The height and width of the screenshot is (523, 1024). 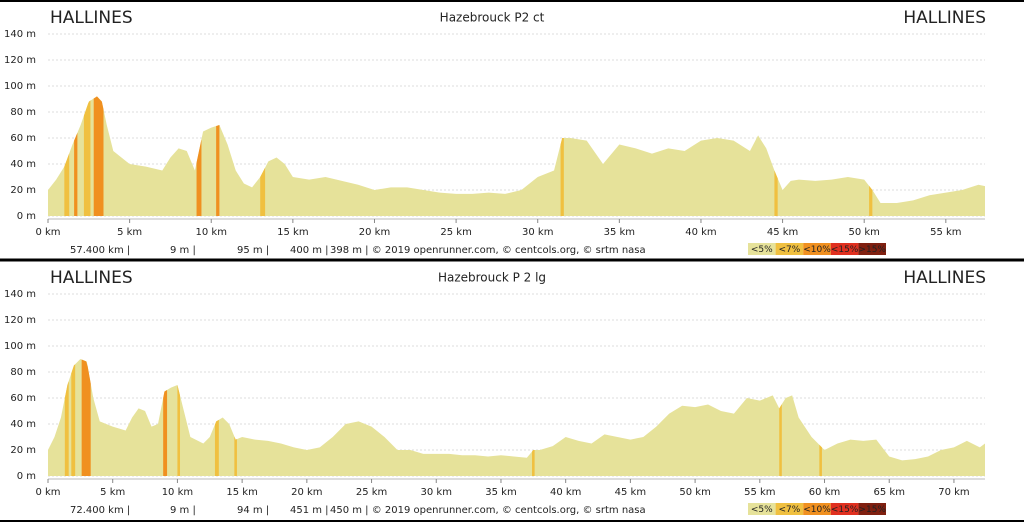 I want to click on y-tick-label: 60 m, so click(x=23, y=138).